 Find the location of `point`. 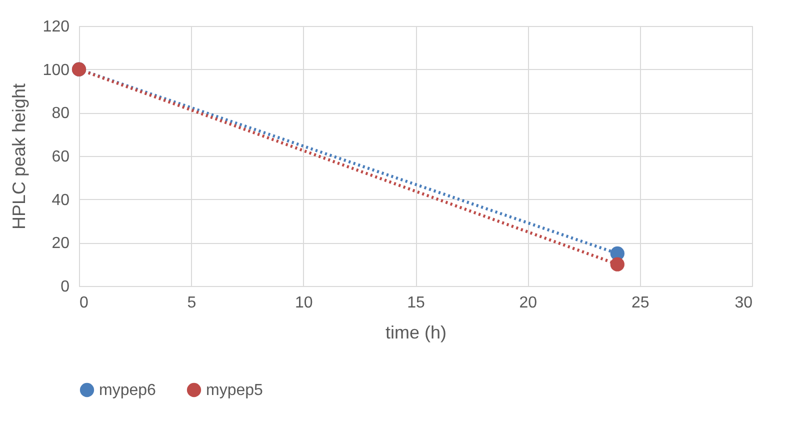

point is located at coordinates (617, 264).